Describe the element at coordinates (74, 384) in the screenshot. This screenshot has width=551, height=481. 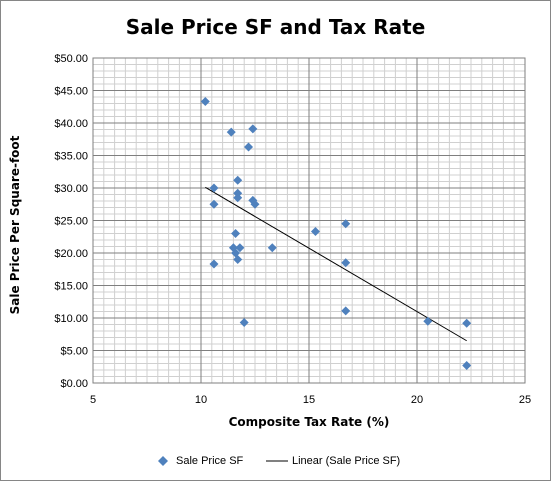
I see `y-tick-label: $0.00` at that location.